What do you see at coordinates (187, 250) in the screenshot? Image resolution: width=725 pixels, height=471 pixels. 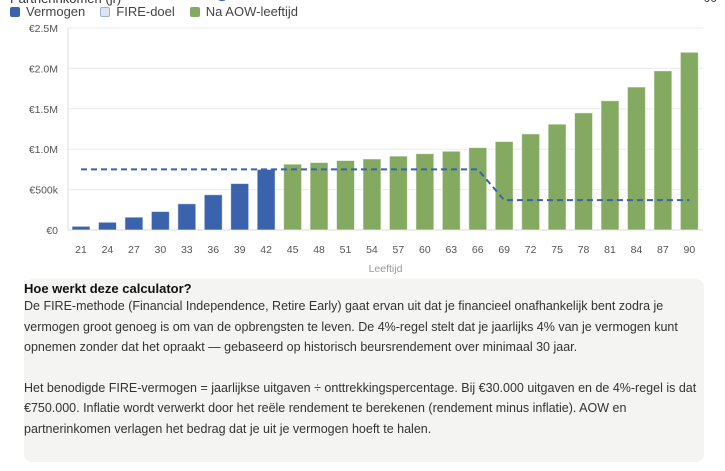 I see `x-tick-label: 33` at bounding box center [187, 250].